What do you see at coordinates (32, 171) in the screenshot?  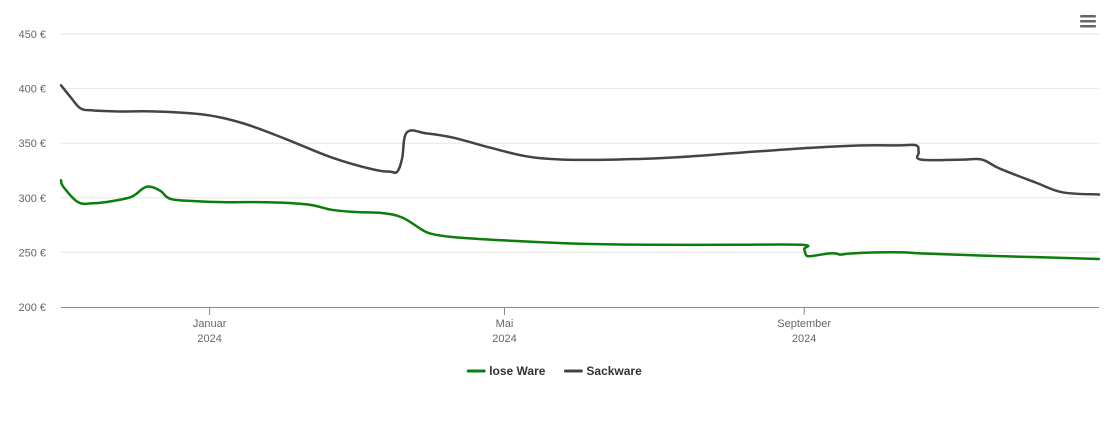 I see `y-axis-labels: 200 € 250 € 300 € 350 € 400 € 450 €` at bounding box center [32, 171].